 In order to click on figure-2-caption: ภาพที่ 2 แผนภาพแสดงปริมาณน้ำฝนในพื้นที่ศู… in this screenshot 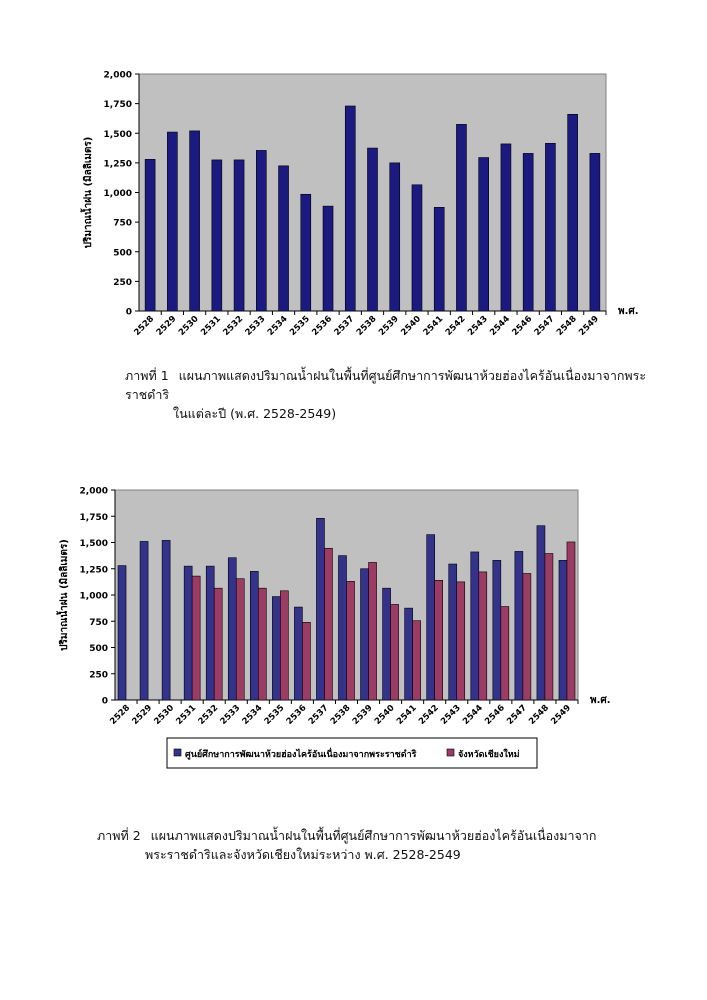, I will do `click(377, 845)`.